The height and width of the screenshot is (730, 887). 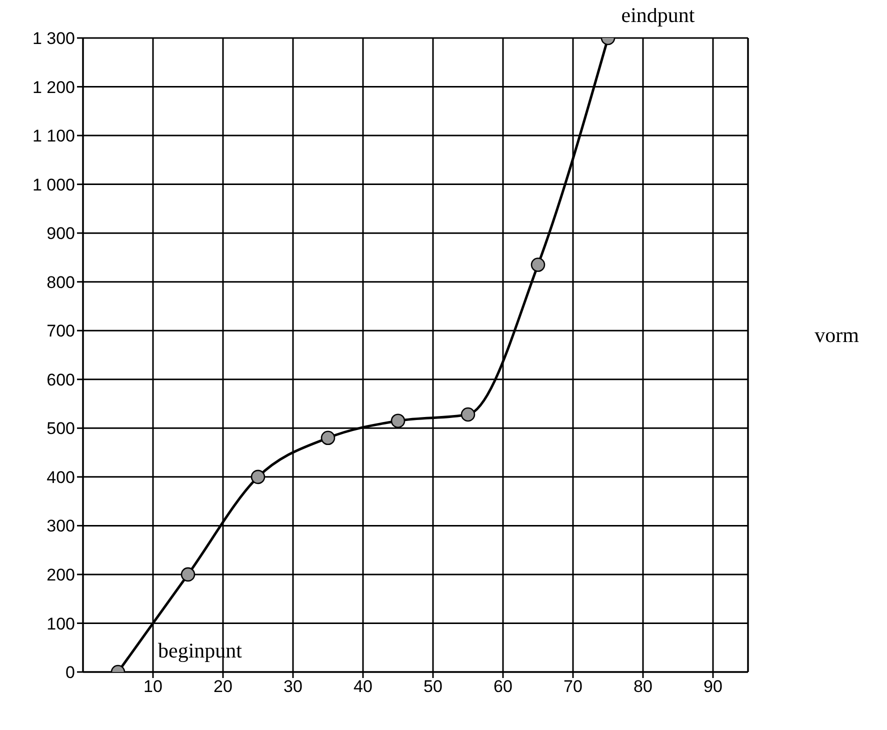 What do you see at coordinates (713, 686) in the screenshot?
I see `x-tick-label: 90` at bounding box center [713, 686].